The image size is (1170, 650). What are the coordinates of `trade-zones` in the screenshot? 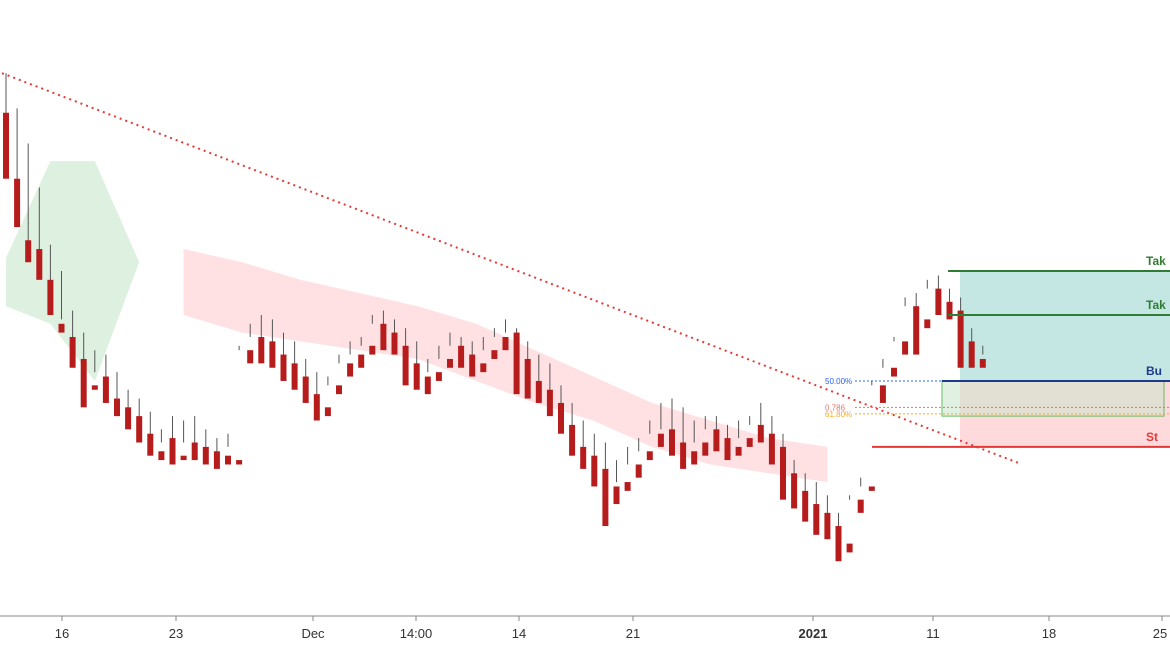 It's located at (1055, 359).